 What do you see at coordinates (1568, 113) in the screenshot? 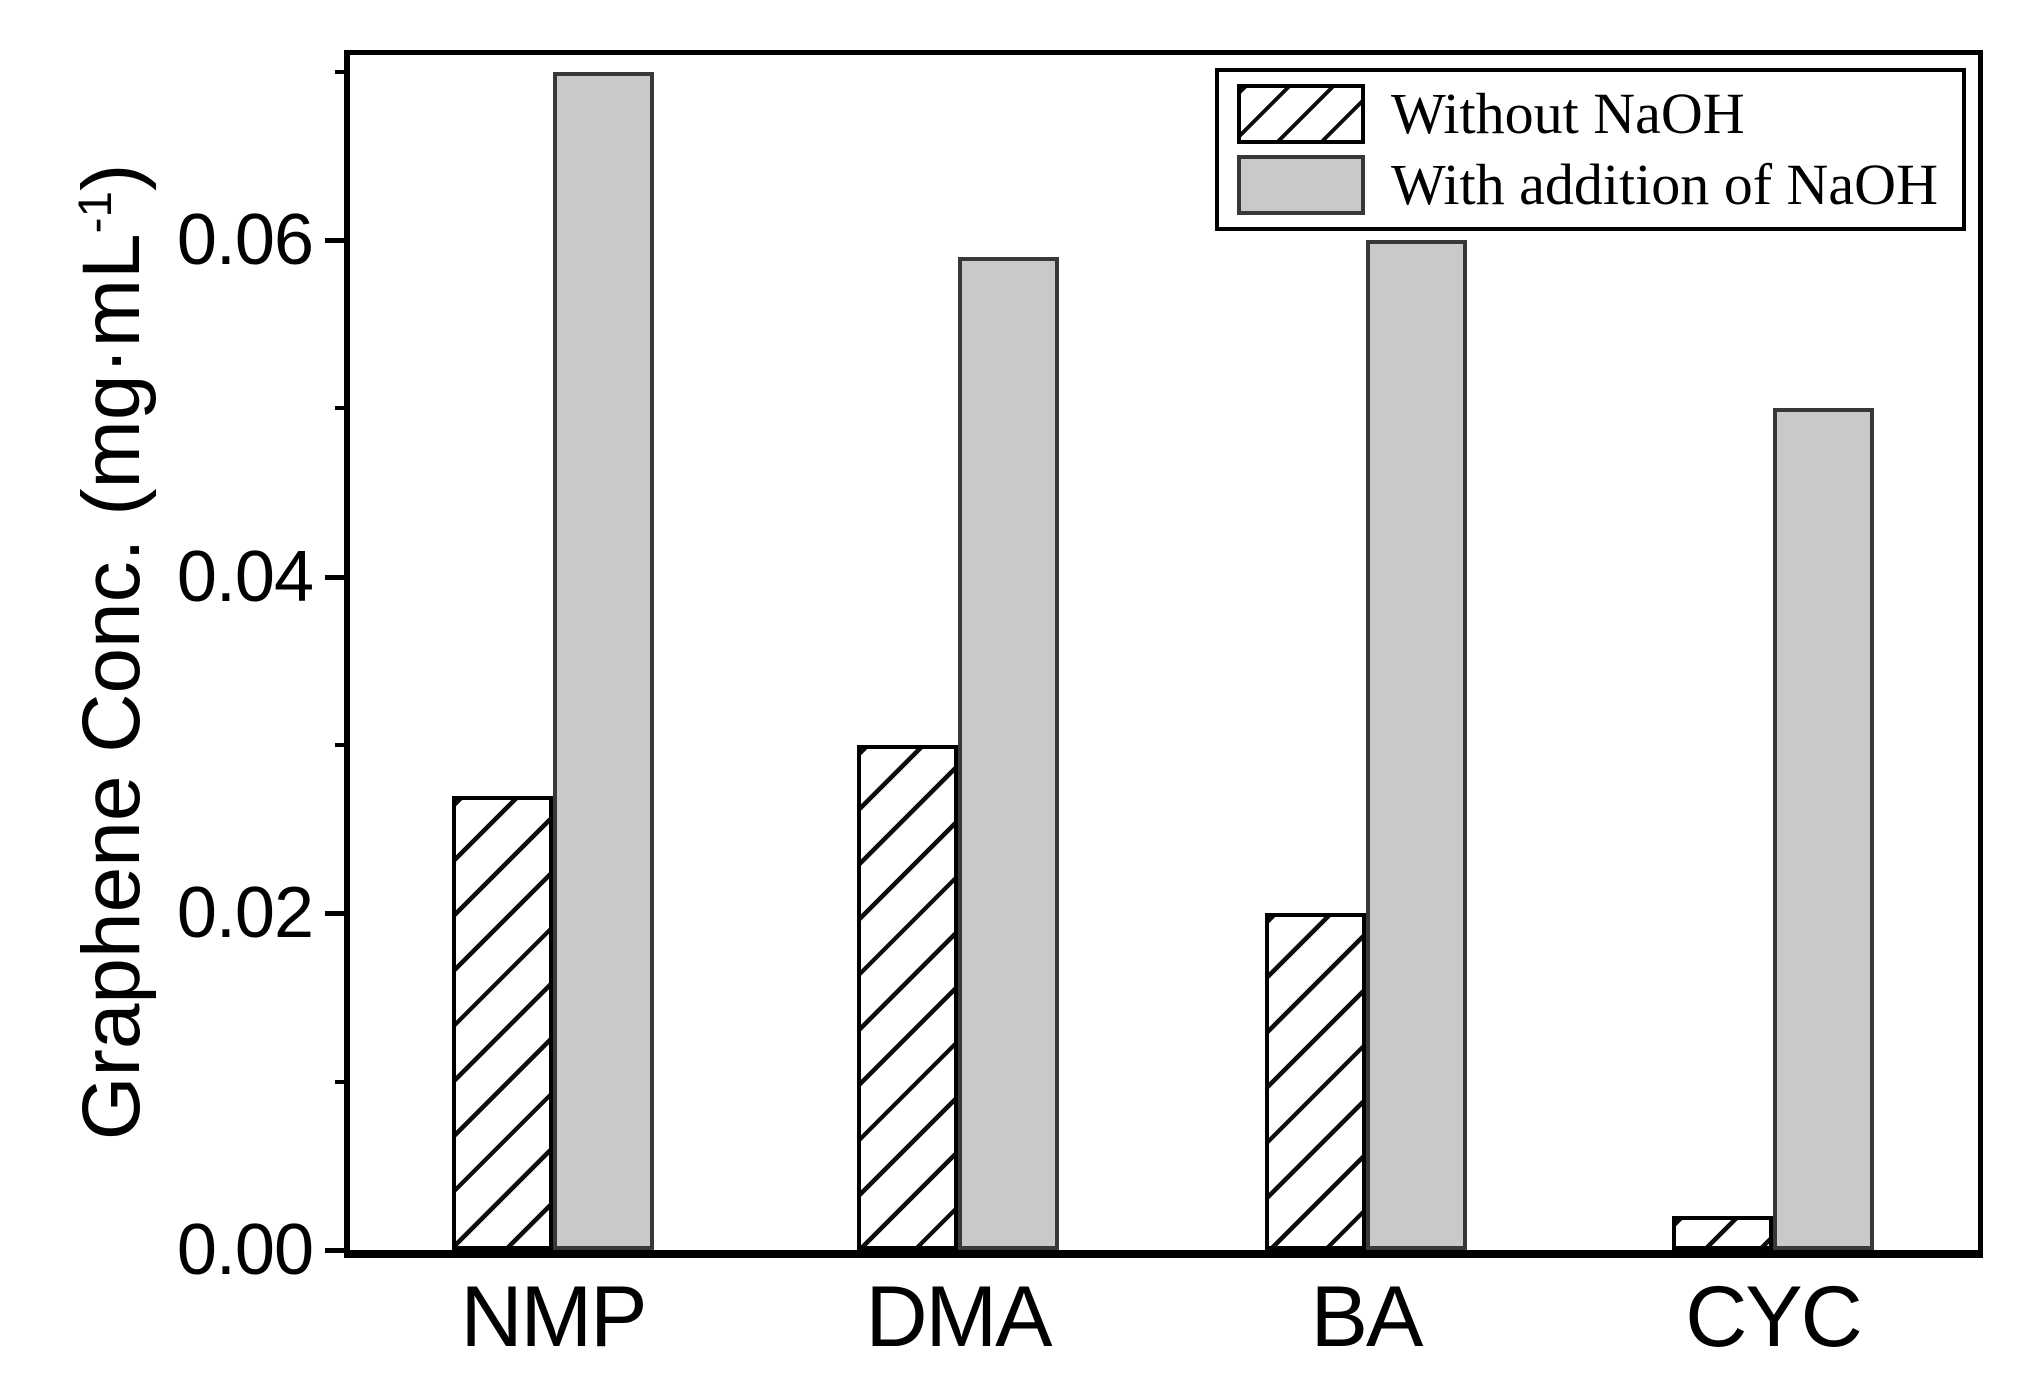
I see `legend-label-without-naoh: Without NaOH` at bounding box center [1568, 113].